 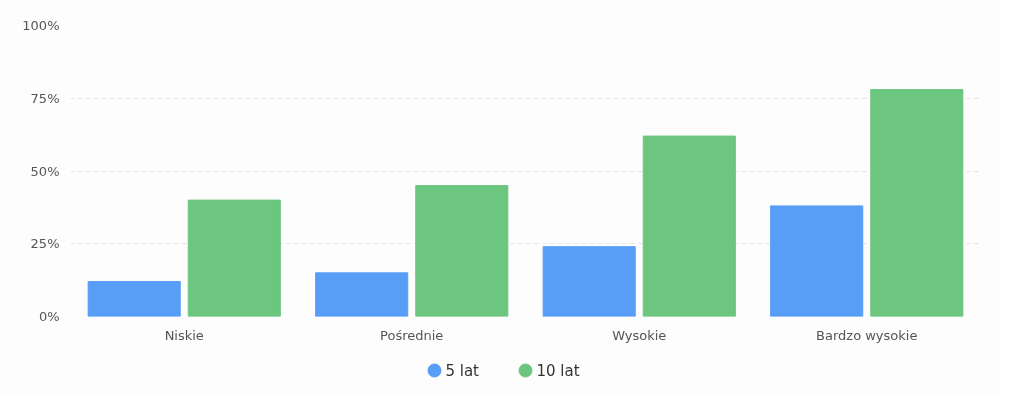 What do you see at coordinates (45, 244) in the screenshot?
I see `y-tick-label: 25%` at bounding box center [45, 244].